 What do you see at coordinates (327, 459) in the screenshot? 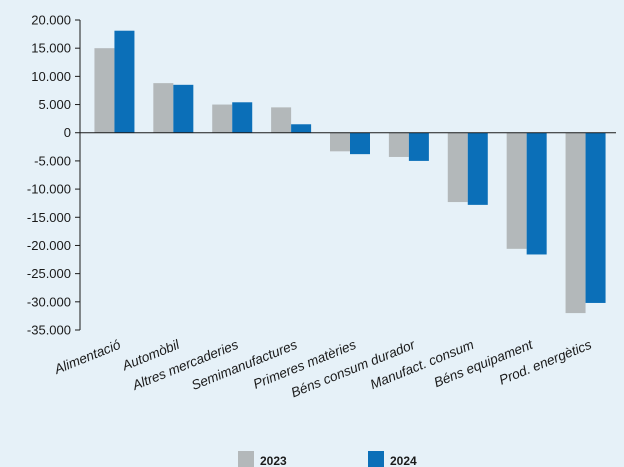
I see `legend: 2023 2024` at bounding box center [327, 459].